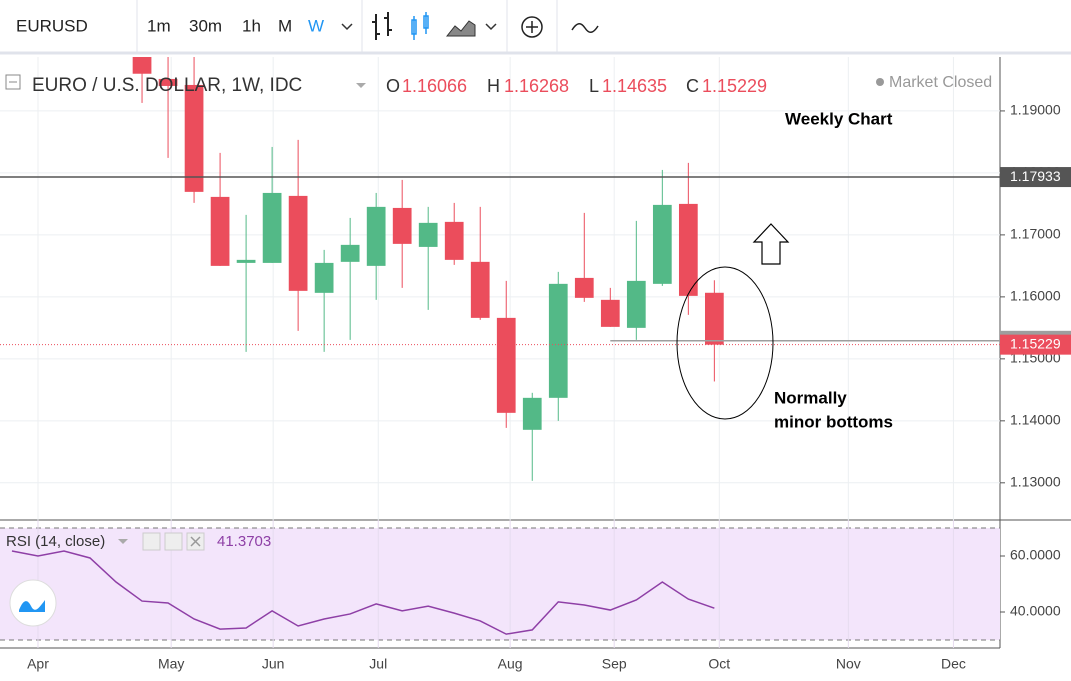 Image resolution: width=1071 pixels, height=681 pixels. Describe the element at coordinates (171, 664) in the screenshot. I see `x-tick-label: May` at that location.